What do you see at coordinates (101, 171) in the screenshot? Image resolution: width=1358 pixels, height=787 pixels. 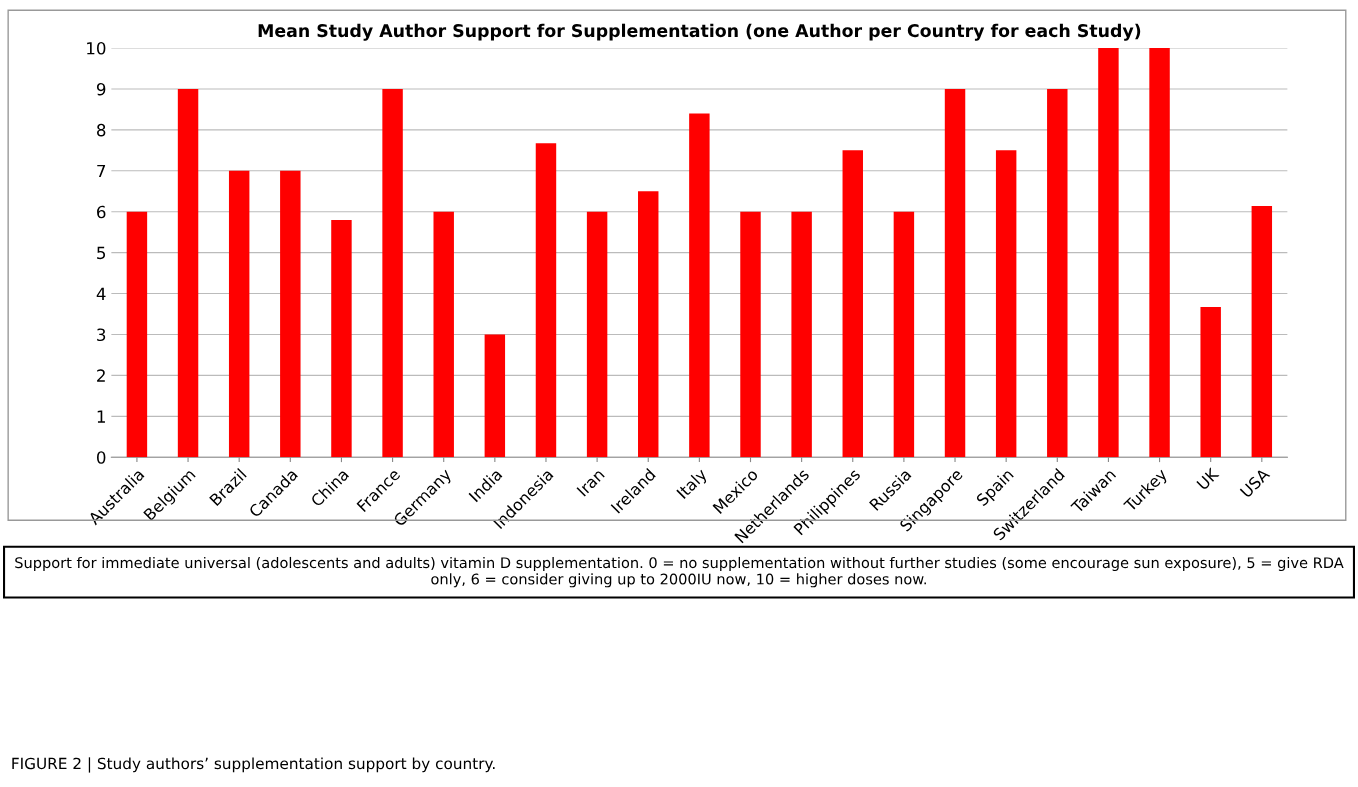 I see `y-tick-label: 7` at bounding box center [101, 171].